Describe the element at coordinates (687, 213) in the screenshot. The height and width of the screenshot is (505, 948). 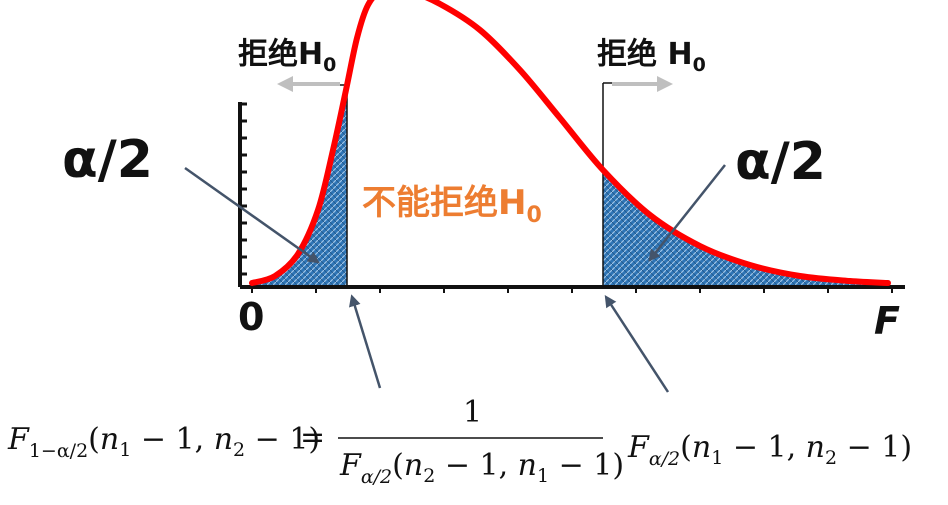
I see `right-alpha-pointer` at that location.